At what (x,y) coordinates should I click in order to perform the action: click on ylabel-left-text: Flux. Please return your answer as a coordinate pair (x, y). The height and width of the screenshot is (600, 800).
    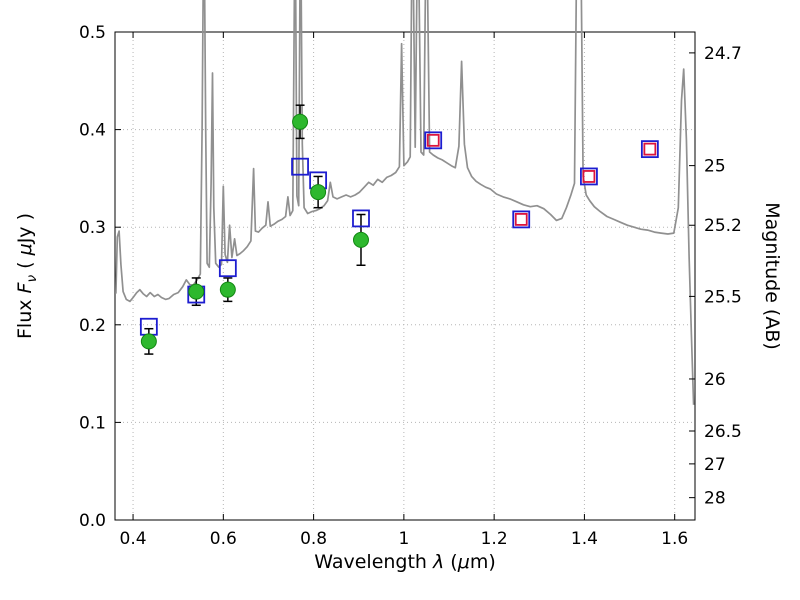
    Looking at the image, I should click on (25, 316).